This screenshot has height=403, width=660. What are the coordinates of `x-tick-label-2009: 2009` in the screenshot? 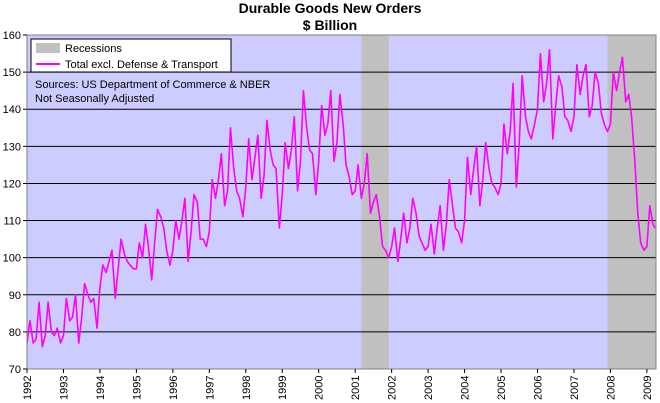 It's located at (648, 388).